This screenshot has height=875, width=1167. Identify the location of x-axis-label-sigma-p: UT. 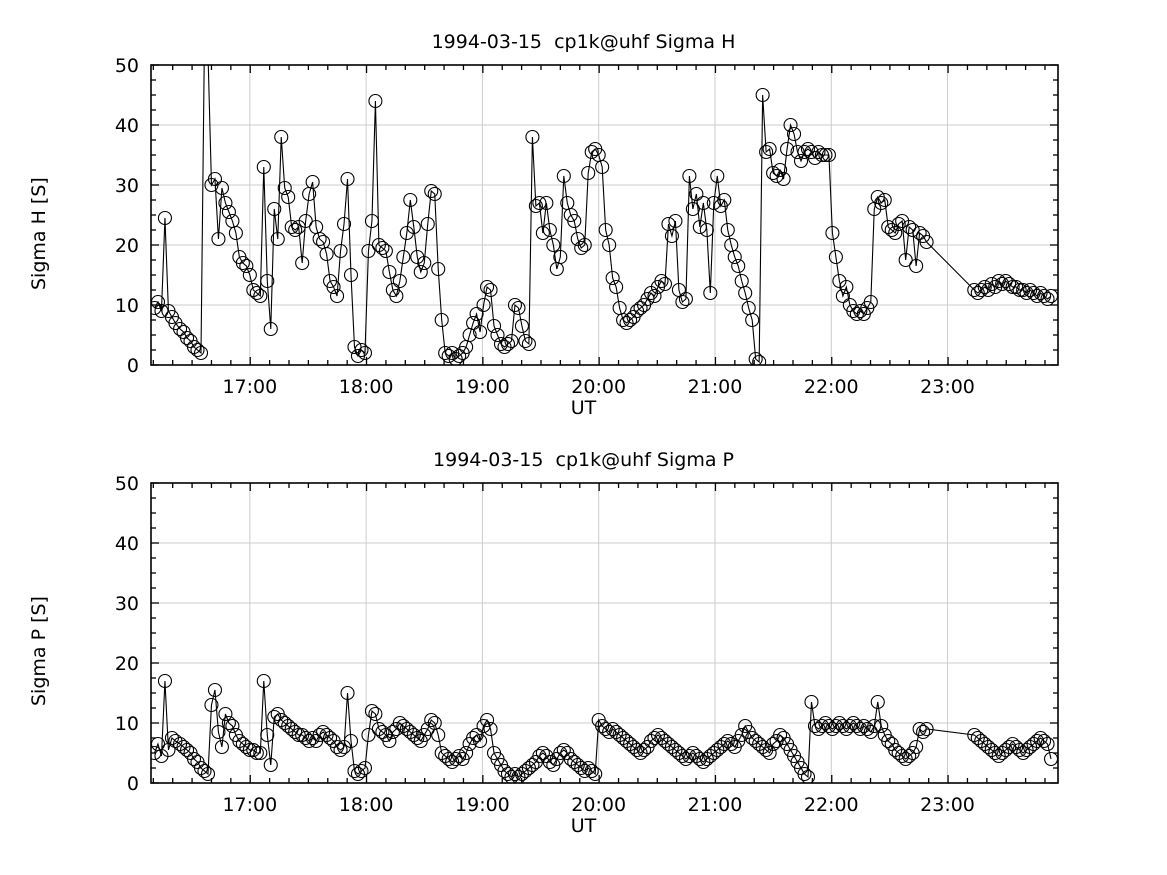
(583, 826).